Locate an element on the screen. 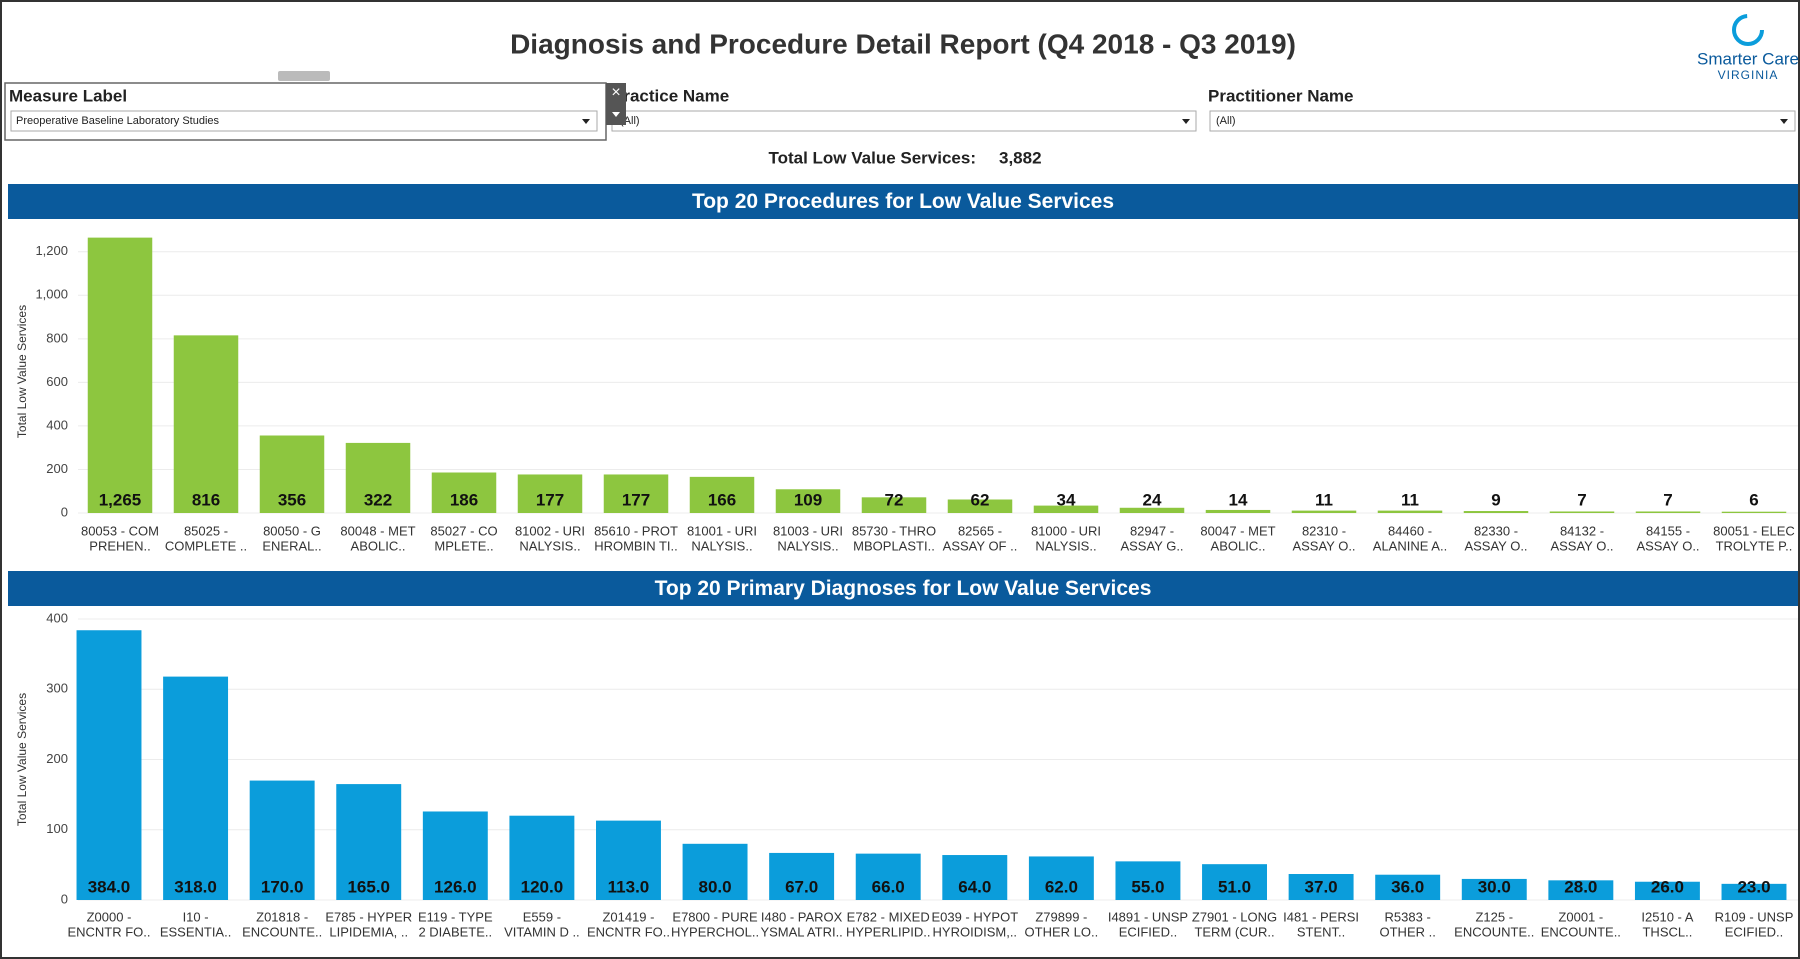  y-tick-label: 1,000 is located at coordinates (51, 294).